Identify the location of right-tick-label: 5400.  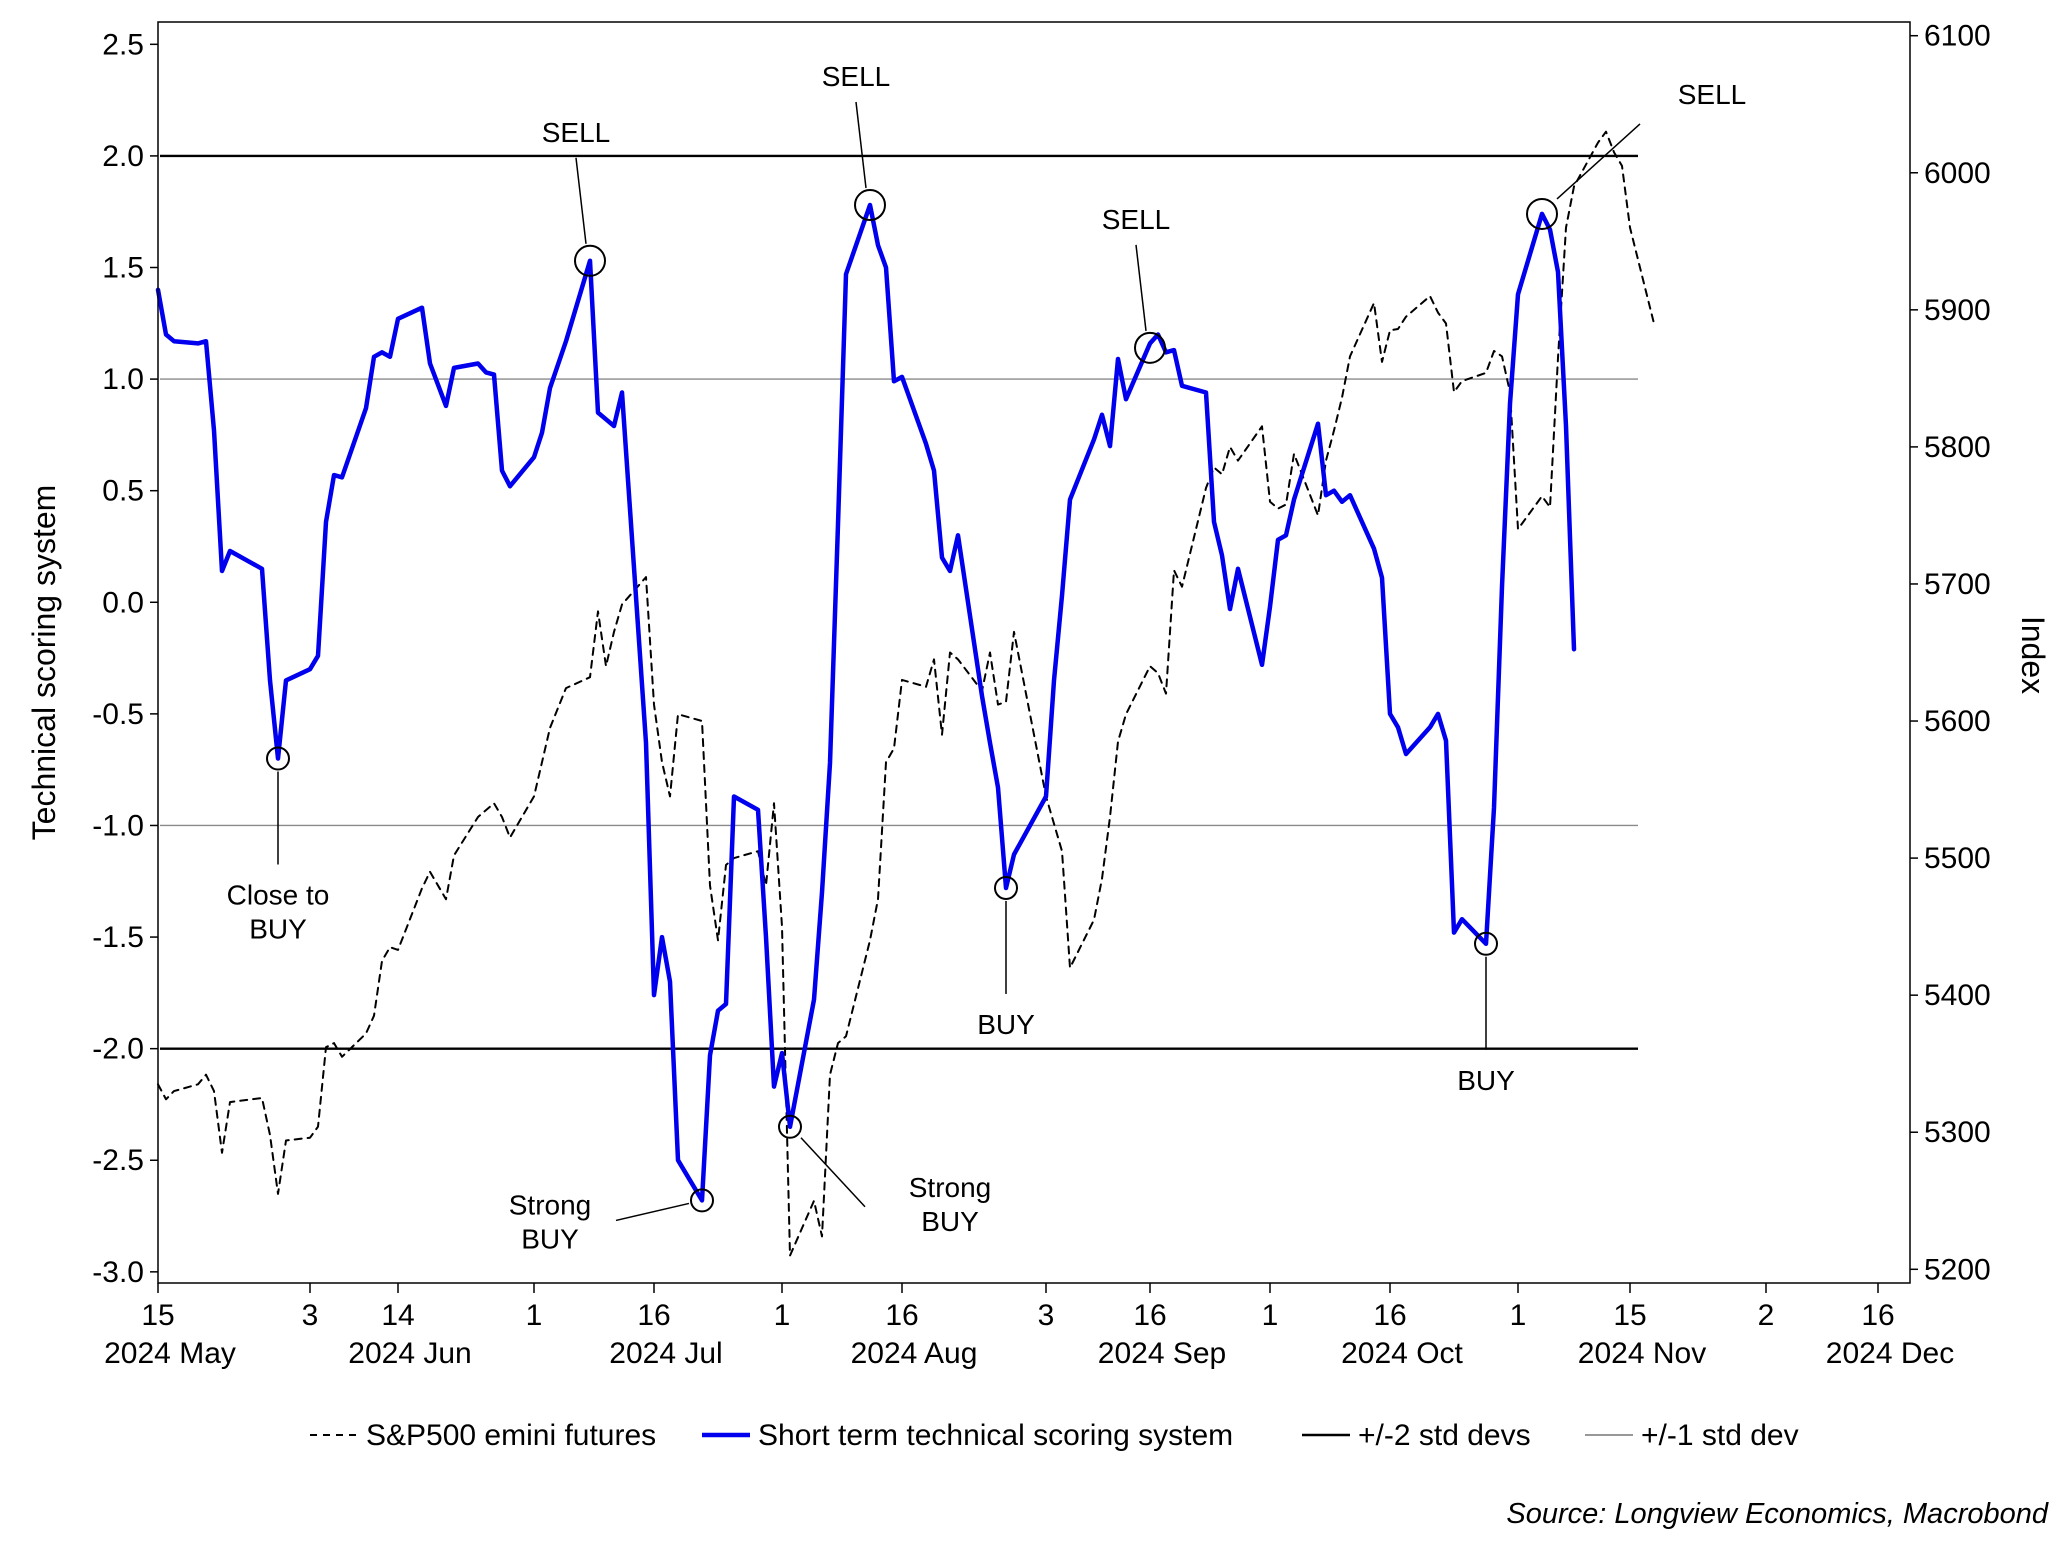
(1957, 995).